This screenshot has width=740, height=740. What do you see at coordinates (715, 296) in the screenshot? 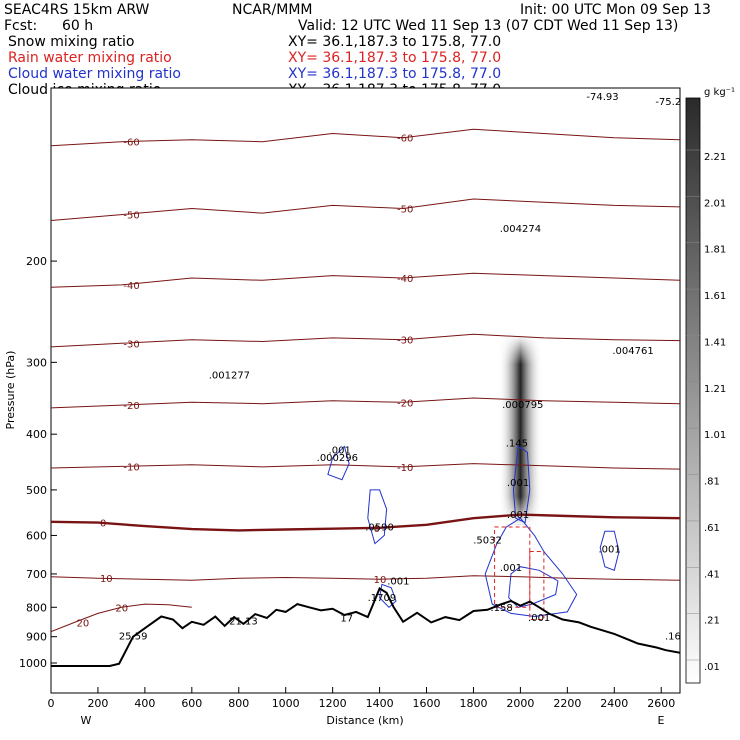
I see `colorbar-label: 1.61` at bounding box center [715, 296].